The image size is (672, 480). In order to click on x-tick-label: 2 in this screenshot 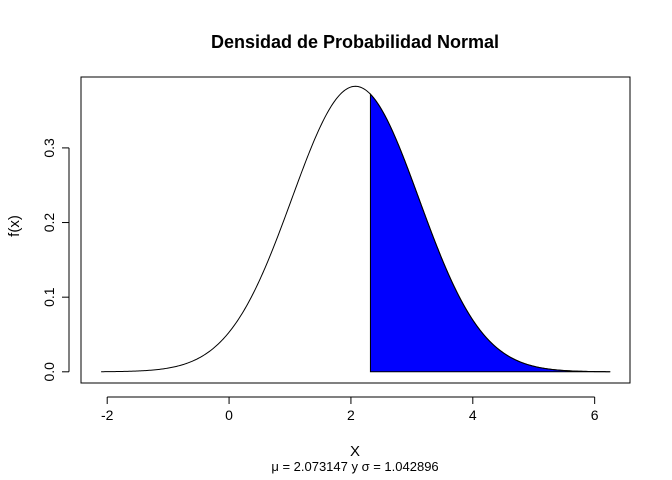, I will do `click(351, 415)`.